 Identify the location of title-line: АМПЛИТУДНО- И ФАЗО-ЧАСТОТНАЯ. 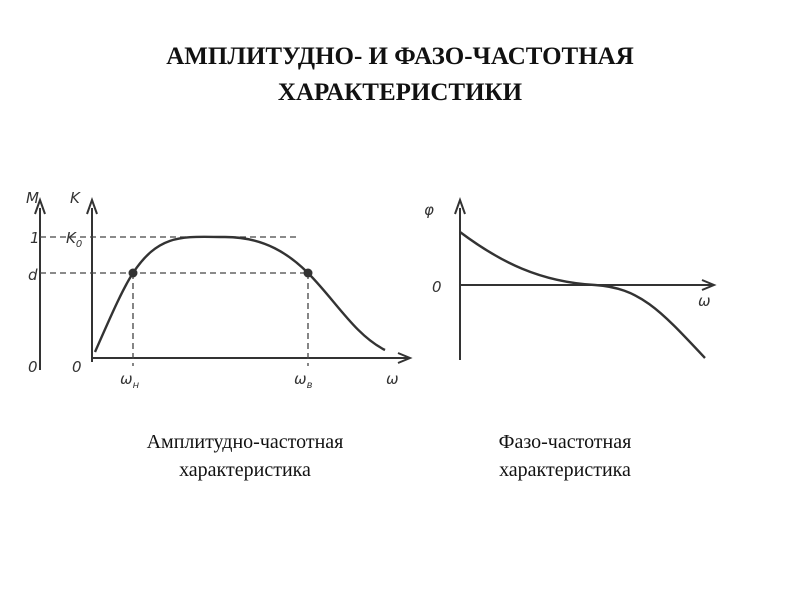
(400, 56).